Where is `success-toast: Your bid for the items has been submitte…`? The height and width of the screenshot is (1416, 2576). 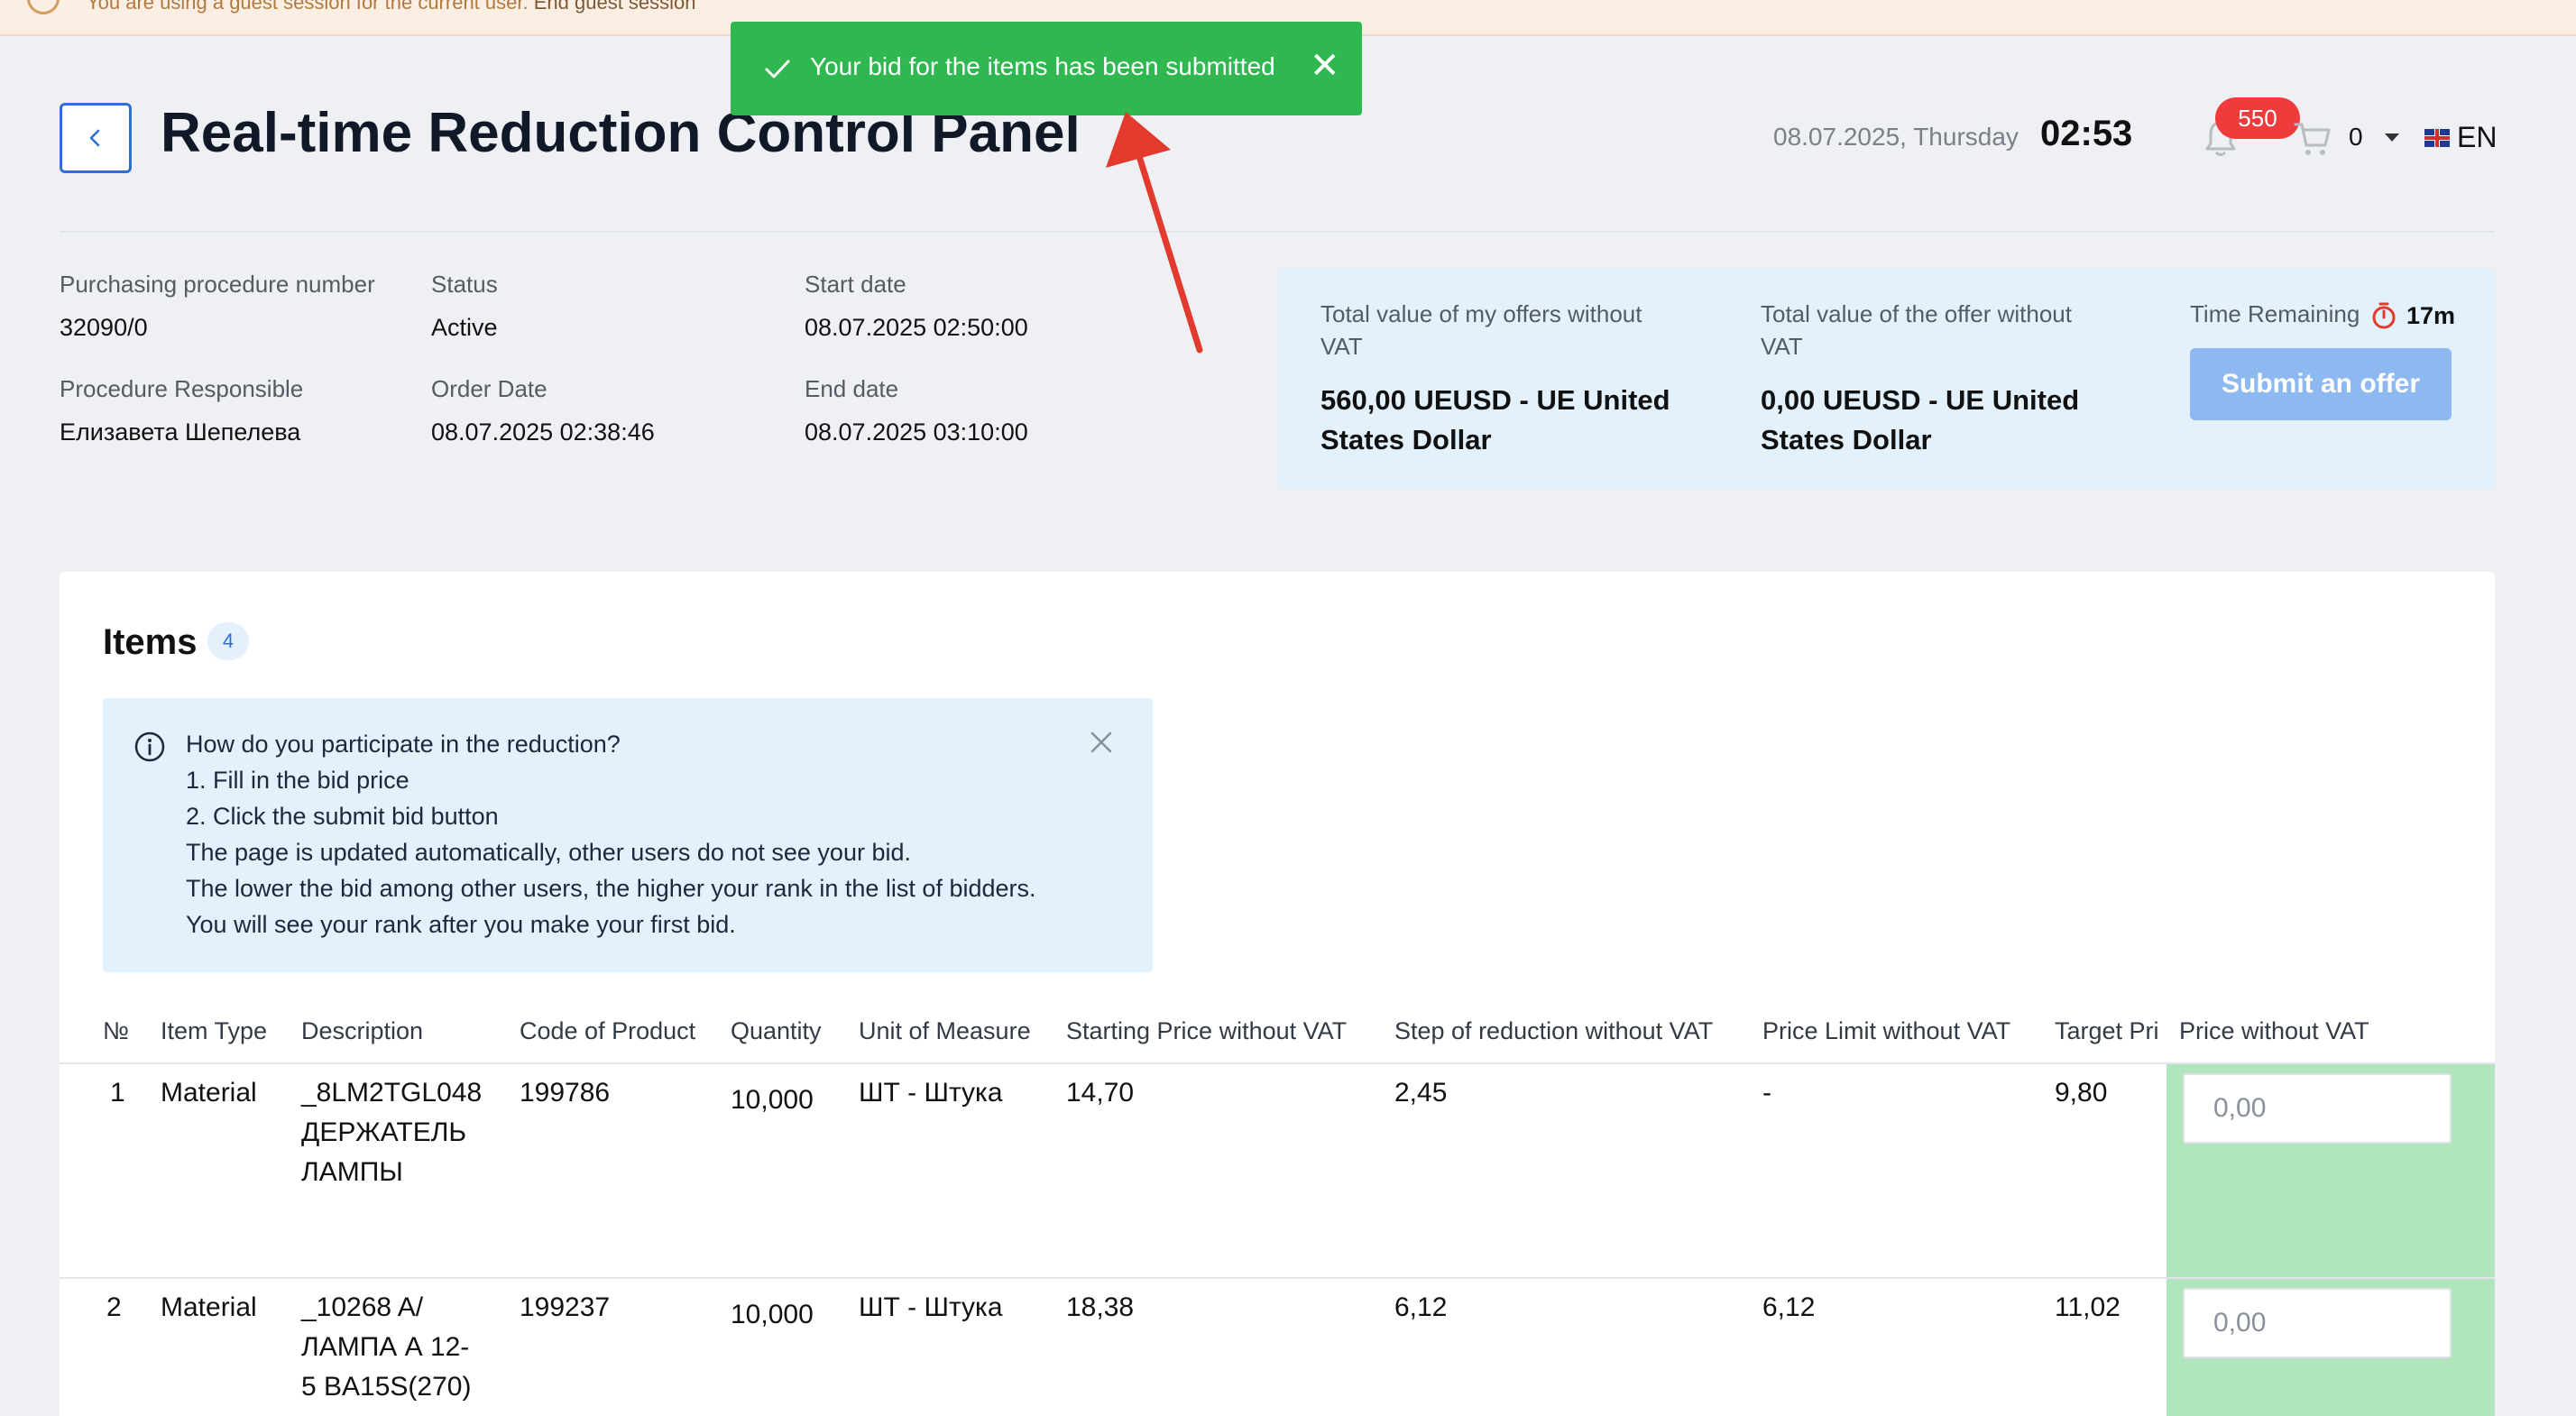 success-toast: Your bid for the items has been submitte… is located at coordinates (1046, 68).